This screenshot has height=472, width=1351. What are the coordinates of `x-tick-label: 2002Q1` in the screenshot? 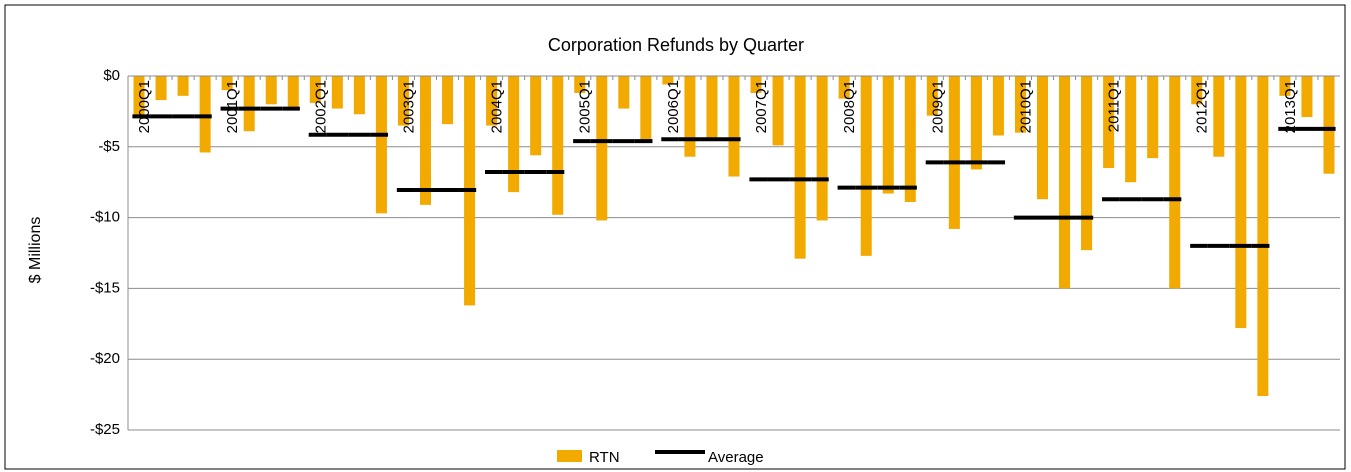 It's located at (320, 106).